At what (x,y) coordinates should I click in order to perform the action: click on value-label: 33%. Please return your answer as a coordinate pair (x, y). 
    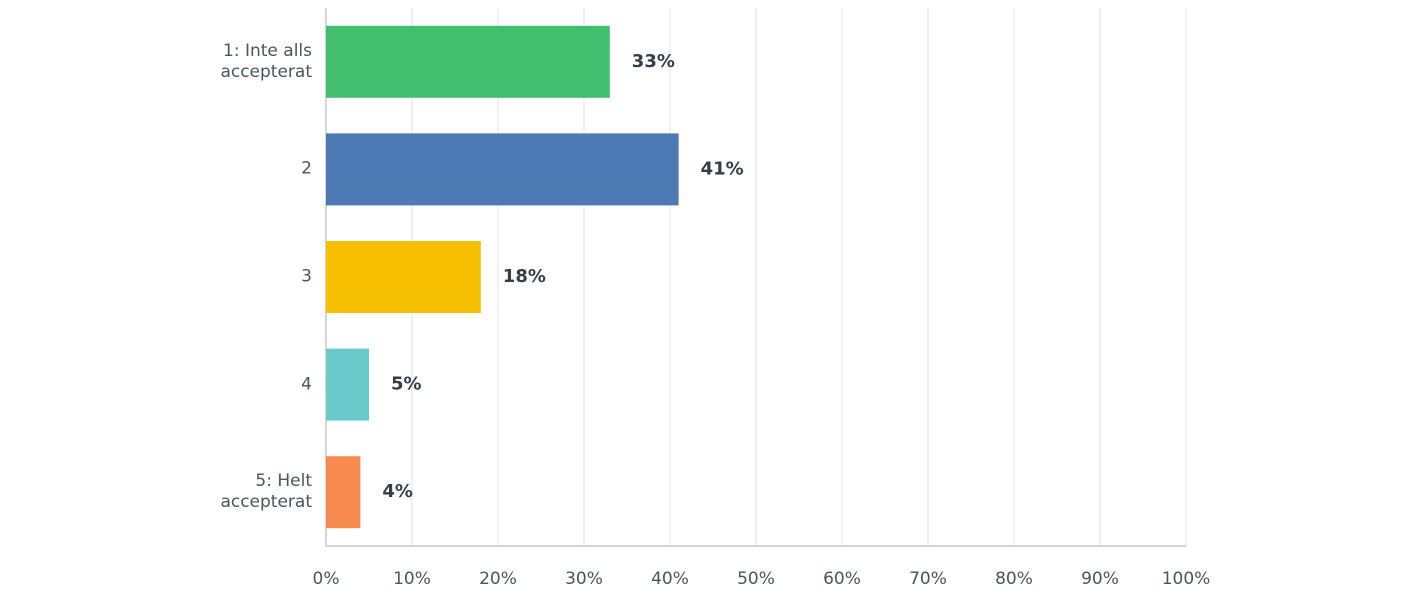
    Looking at the image, I should click on (653, 61).